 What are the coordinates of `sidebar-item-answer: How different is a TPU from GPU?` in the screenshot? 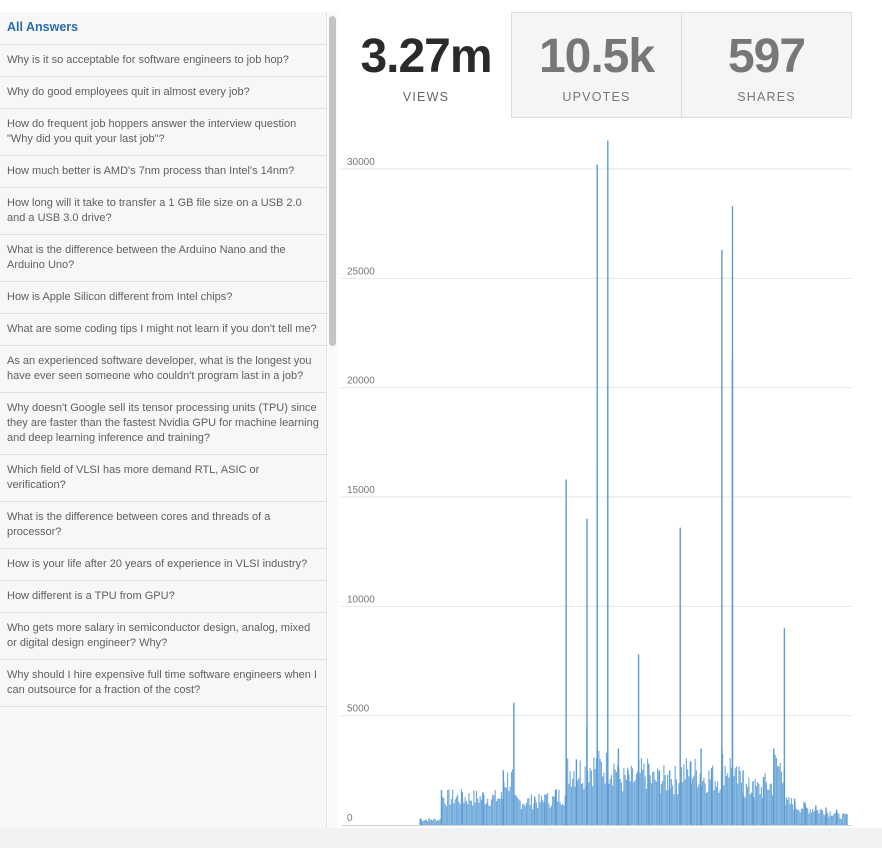 It's located at (163, 597).